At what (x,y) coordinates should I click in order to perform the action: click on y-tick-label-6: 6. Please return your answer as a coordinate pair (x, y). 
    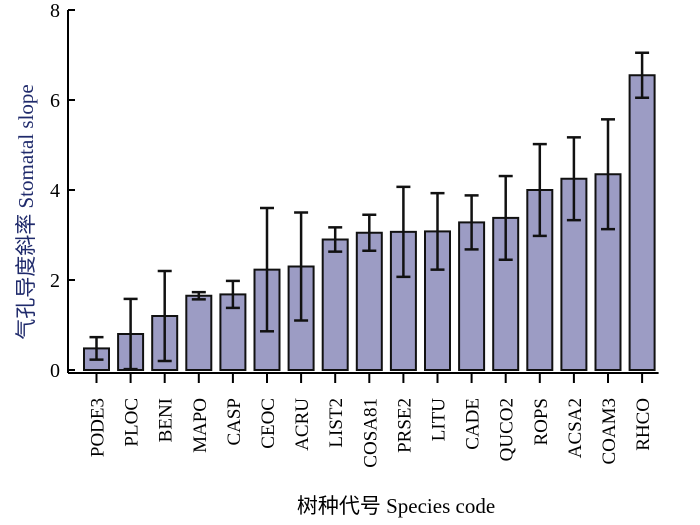
    Looking at the image, I should click on (55, 101).